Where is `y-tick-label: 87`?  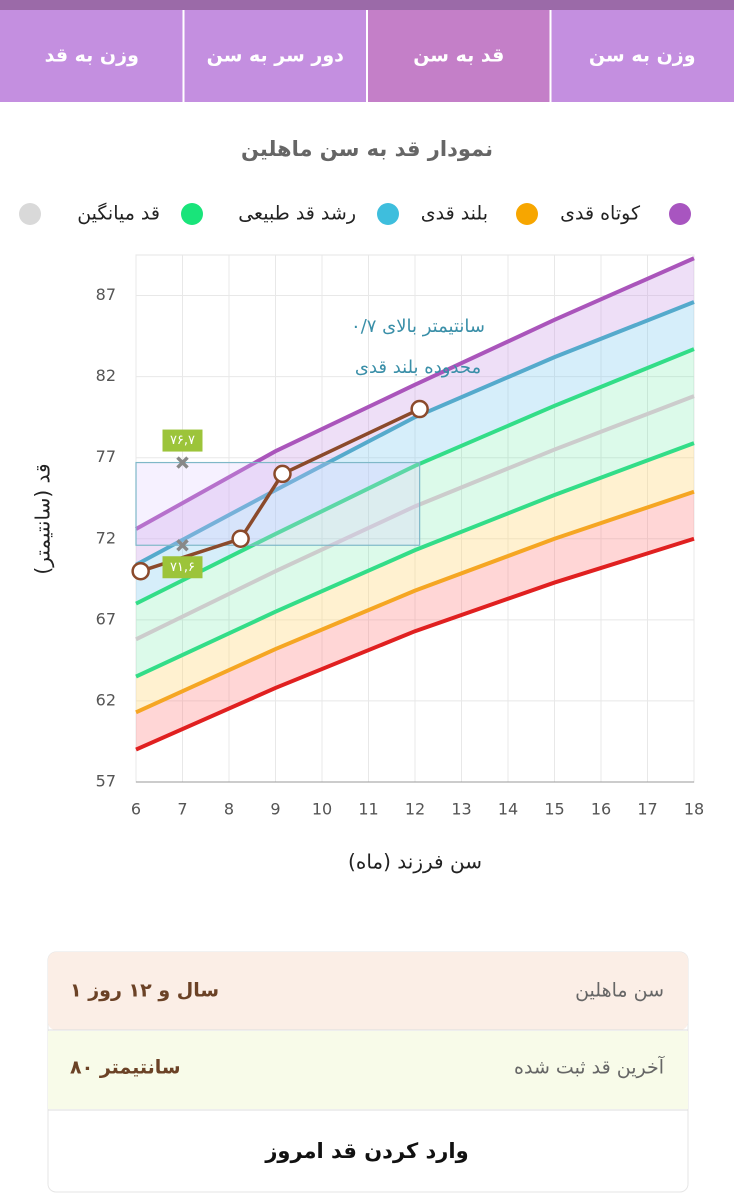 y-tick-label: 87 is located at coordinates (106, 294).